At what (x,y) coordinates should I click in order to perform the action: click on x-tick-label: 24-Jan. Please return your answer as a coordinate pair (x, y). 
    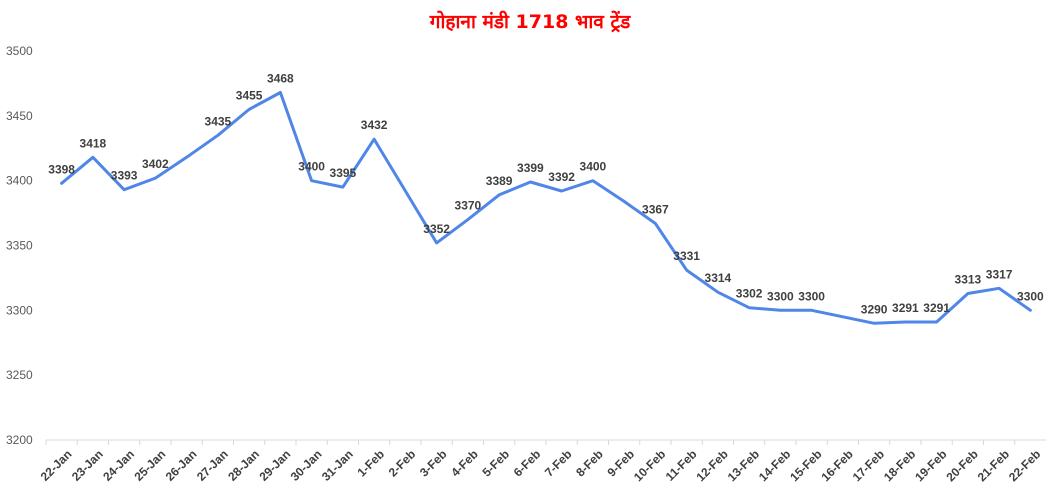
    Looking at the image, I should click on (118, 465).